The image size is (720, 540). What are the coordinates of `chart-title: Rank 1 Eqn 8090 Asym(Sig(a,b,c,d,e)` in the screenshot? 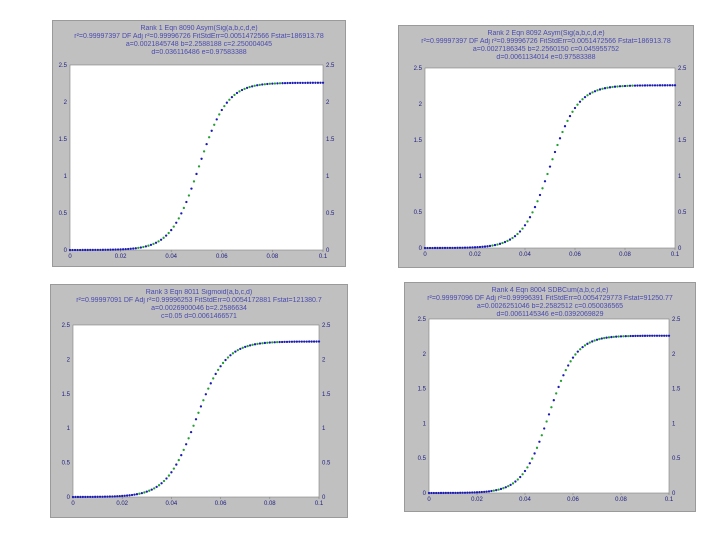 It's located at (199, 28).